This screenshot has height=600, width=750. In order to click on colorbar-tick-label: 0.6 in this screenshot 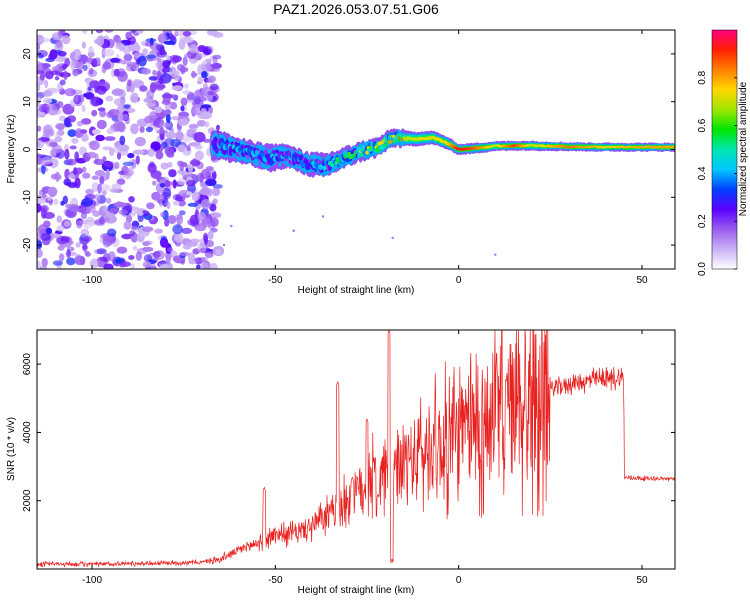, I will do `click(702, 125)`.